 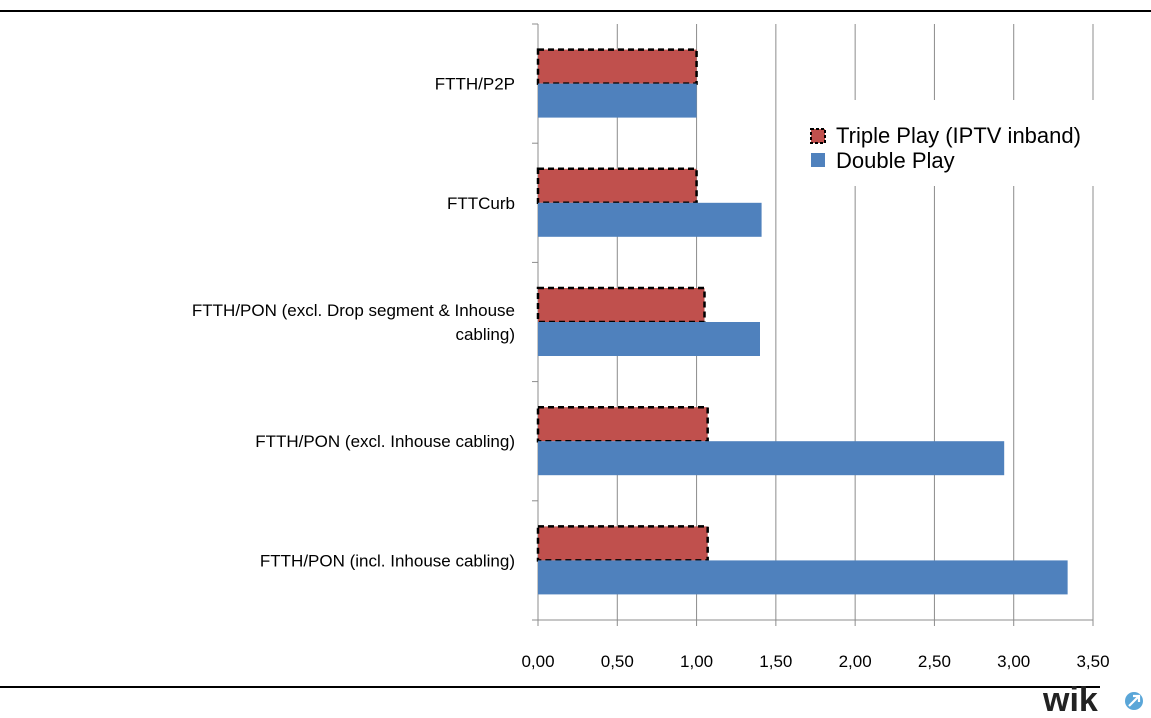 What do you see at coordinates (537, 661) in the screenshot?
I see `x-tick-label: 0,00` at bounding box center [537, 661].